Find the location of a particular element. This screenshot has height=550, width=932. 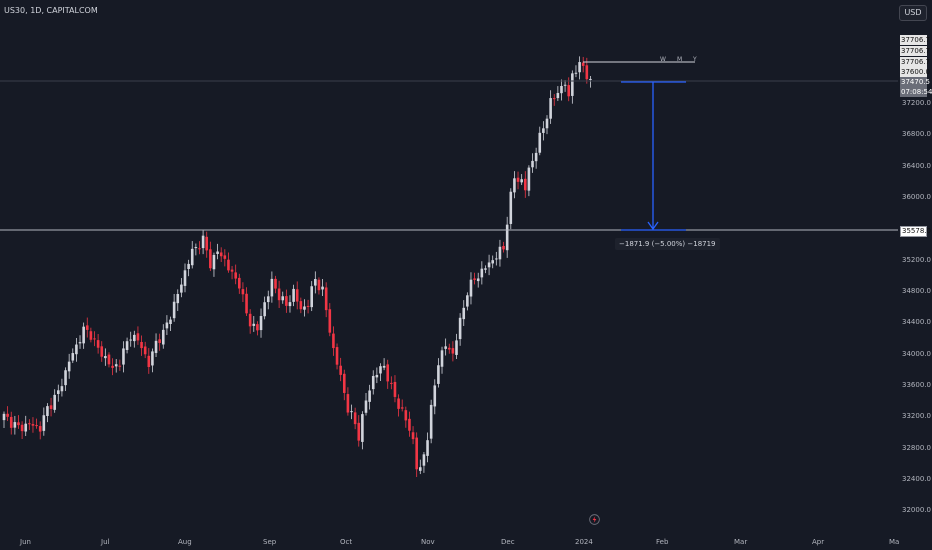

y-tick-label: 32000.0 is located at coordinates (916, 510).